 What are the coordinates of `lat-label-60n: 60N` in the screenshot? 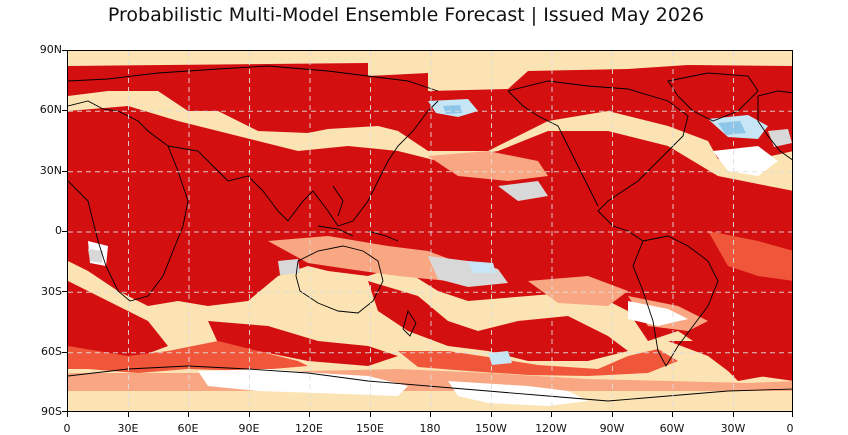 It's located at (50, 109).